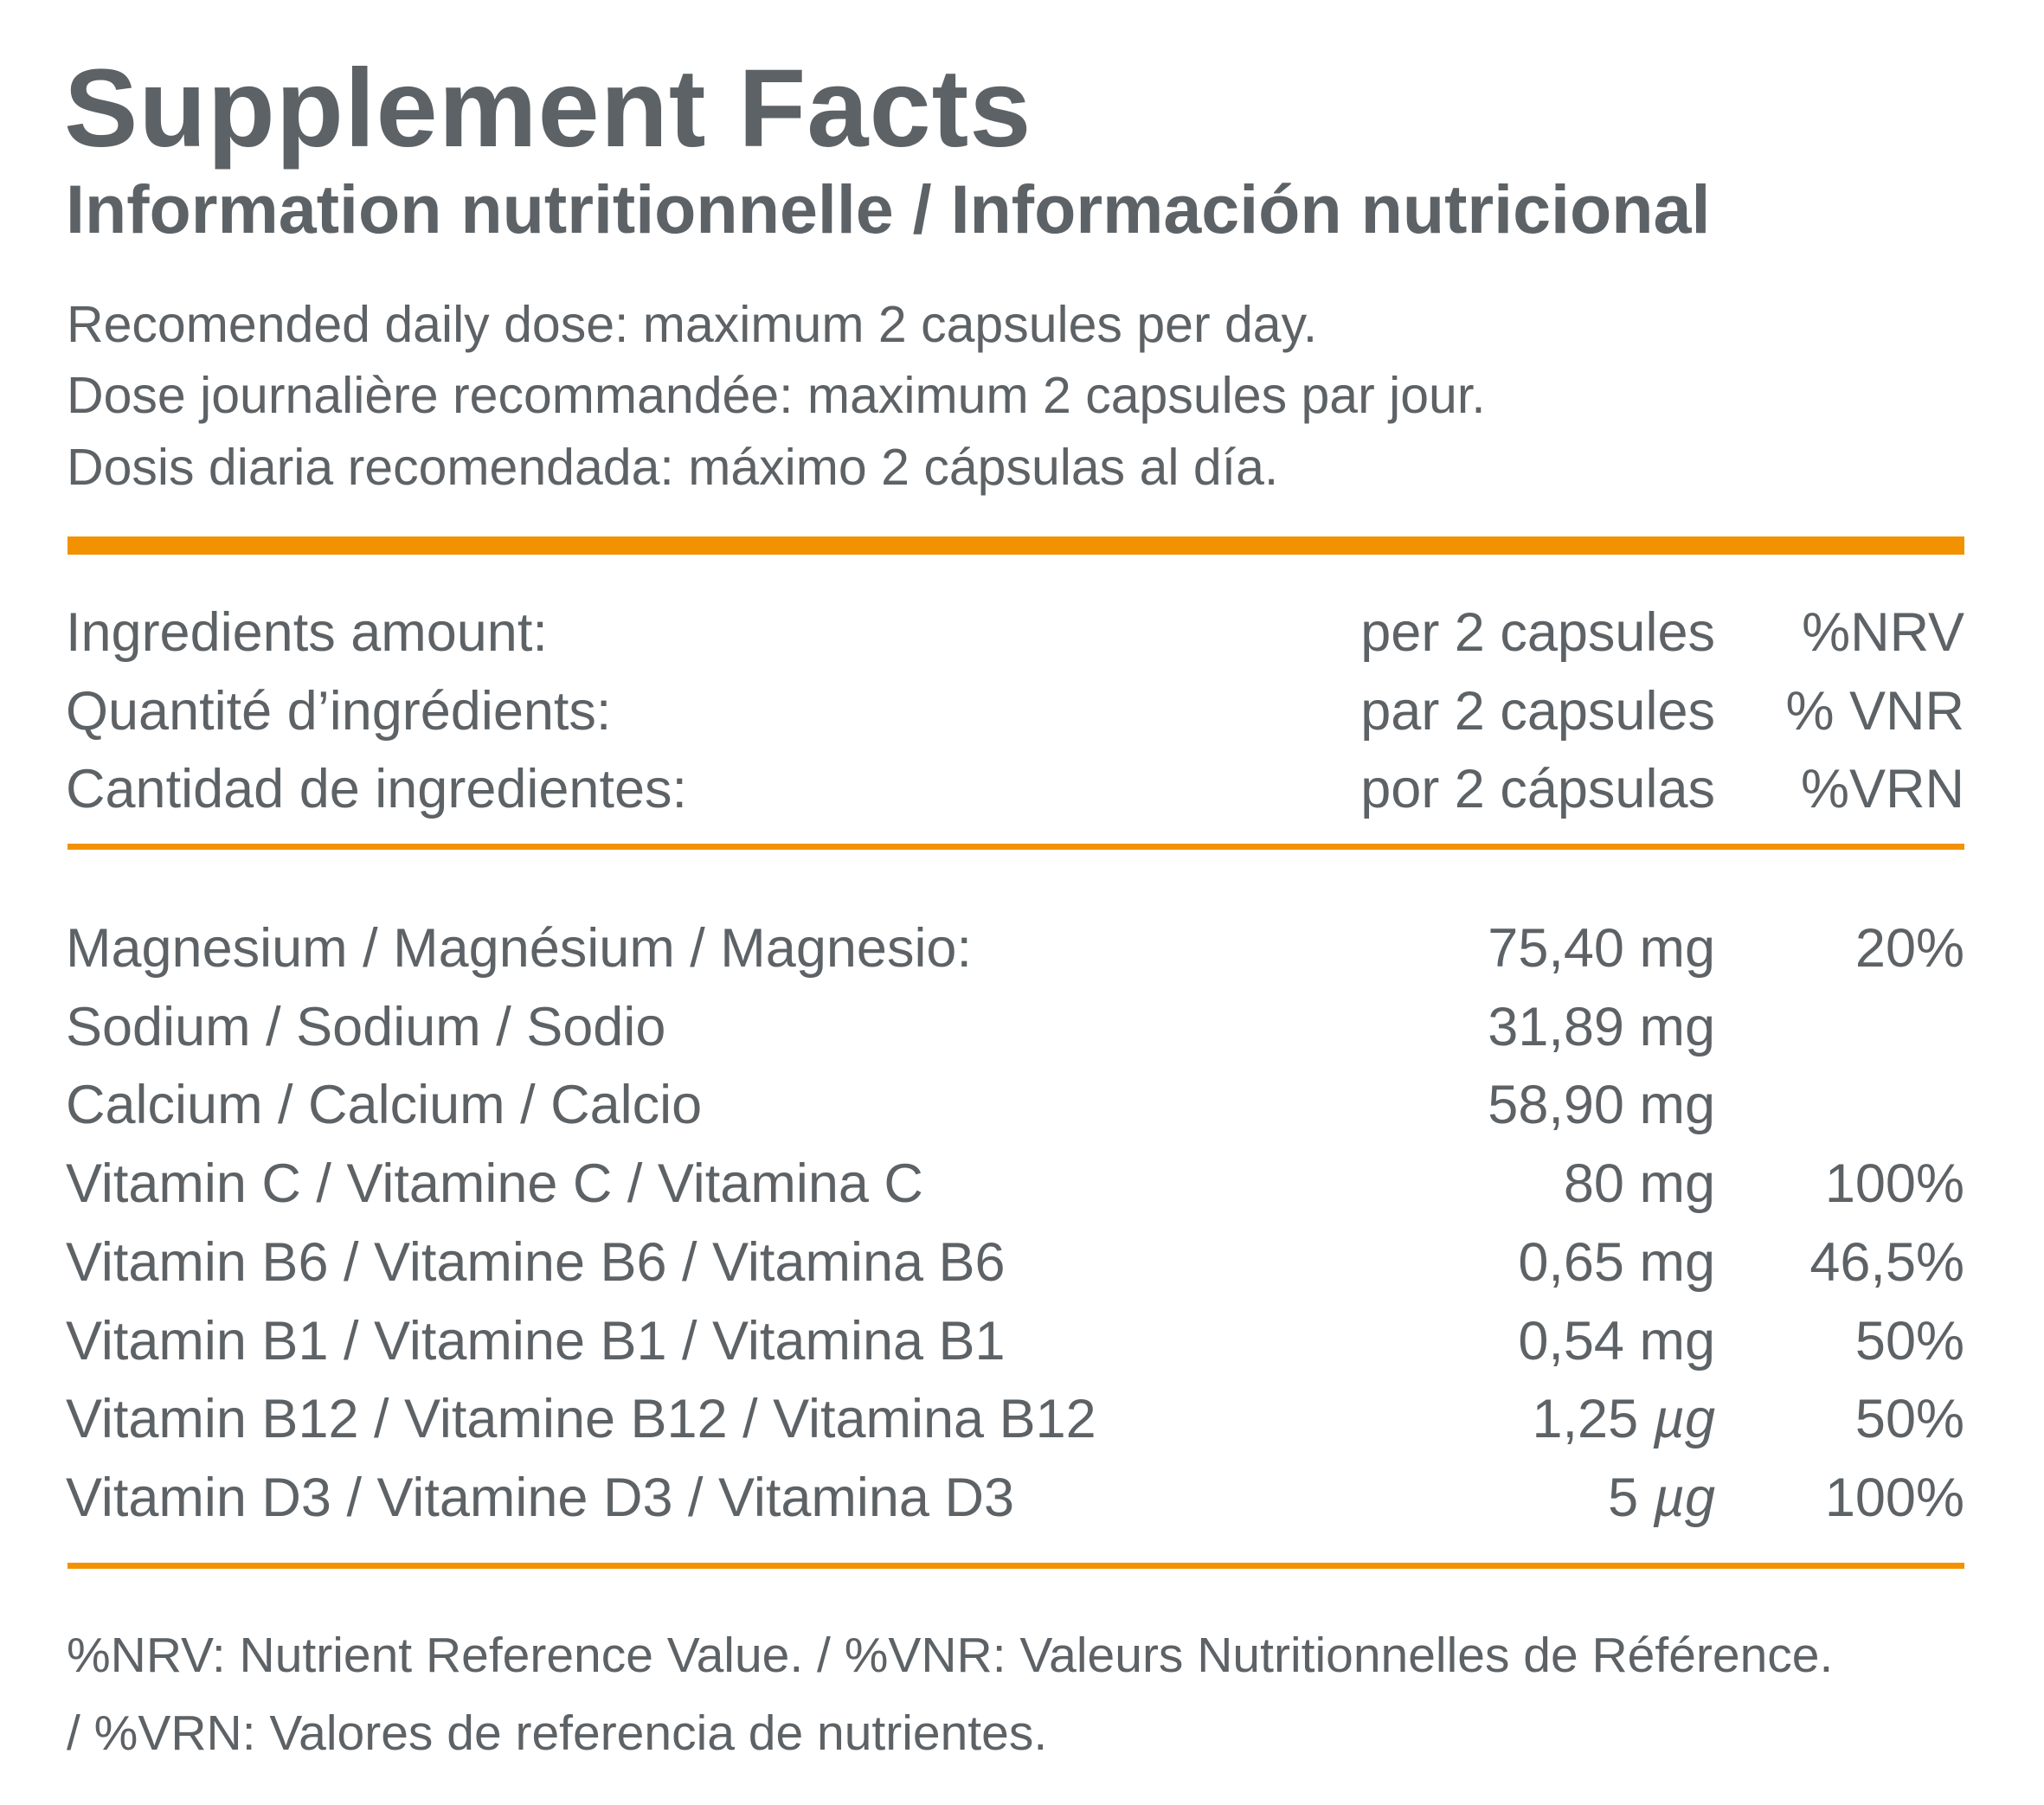  Describe the element at coordinates (377, 789) in the screenshot. I see `header-label: Cantidad de ingredientes:` at that location.